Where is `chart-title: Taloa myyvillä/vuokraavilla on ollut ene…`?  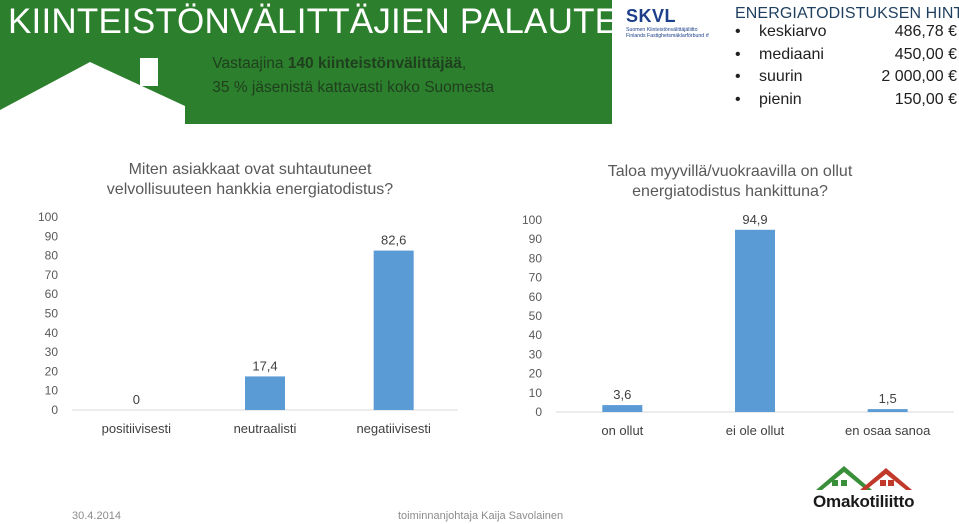 chart-title: Taloa myyvillä/vuokraavilla on ollut ene… is located at coordinates (730, 182).